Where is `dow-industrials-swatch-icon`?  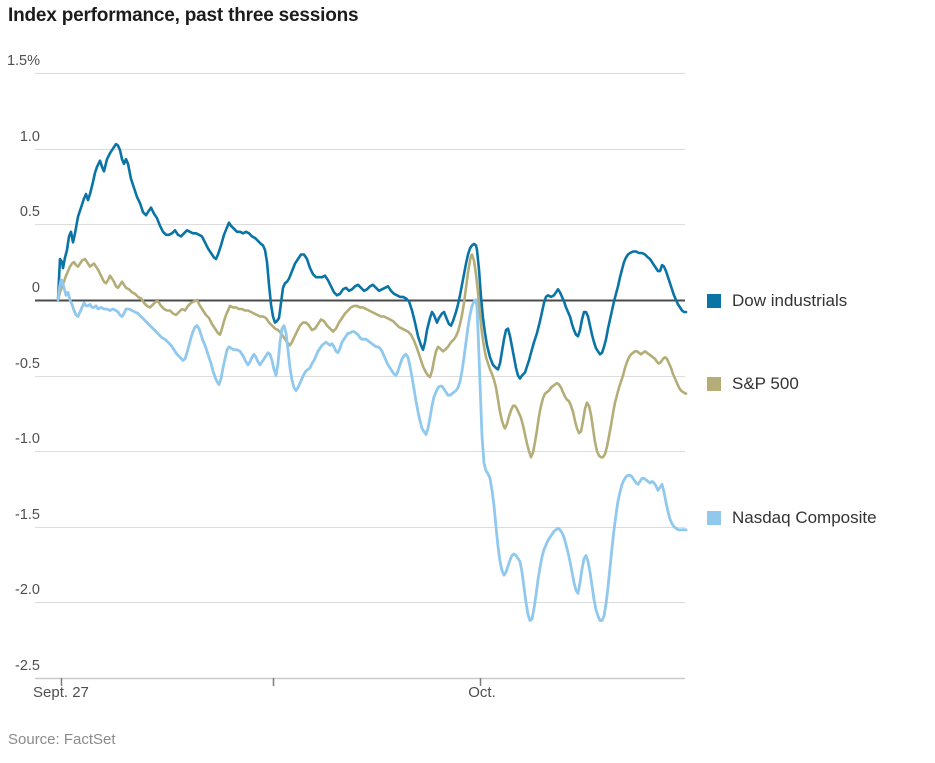
dow-industrials-swatch-icon is located at coordinates (714, 301).